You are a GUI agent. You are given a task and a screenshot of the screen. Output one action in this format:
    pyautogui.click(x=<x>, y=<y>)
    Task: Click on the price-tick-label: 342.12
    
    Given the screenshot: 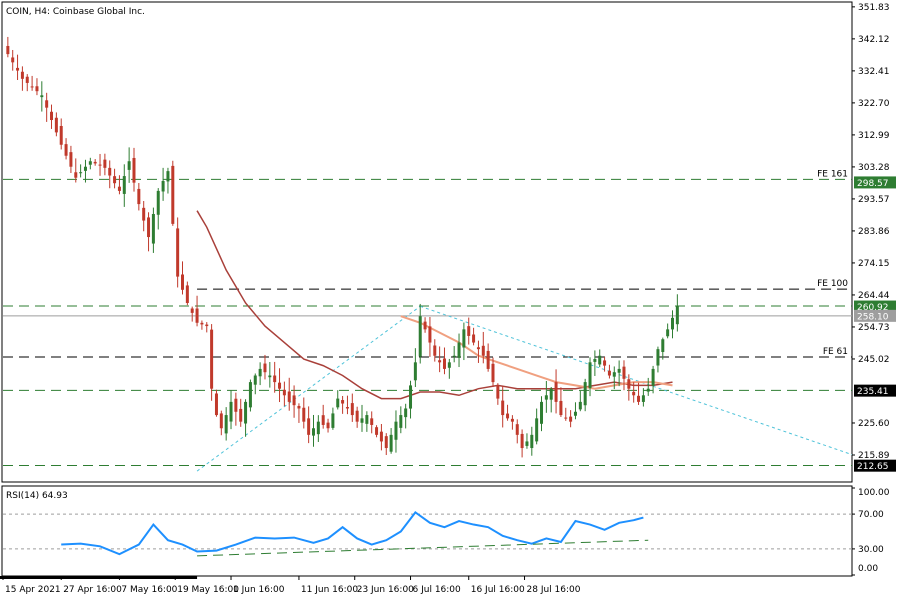 What is the action you would take?
    pyautogui.click(x=874, y=40)
    